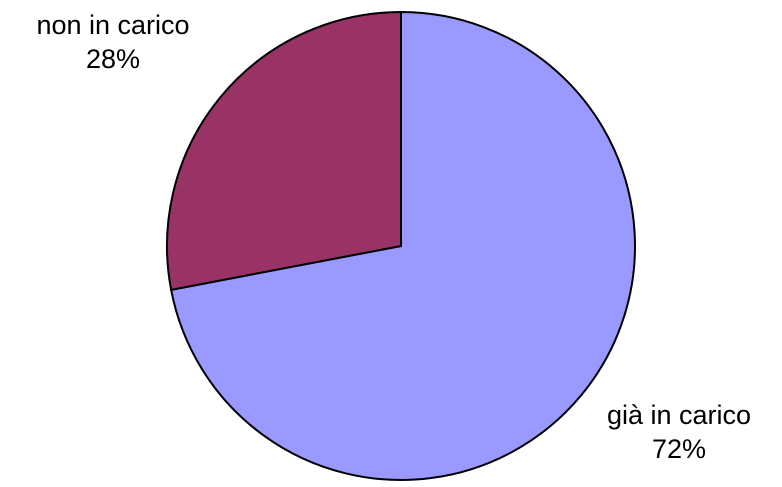  What do you see at coordinates (113, 59) in the screenshot?
I see `slice-percent-non-in-carico: 28%` at bounding box center [113, 59].